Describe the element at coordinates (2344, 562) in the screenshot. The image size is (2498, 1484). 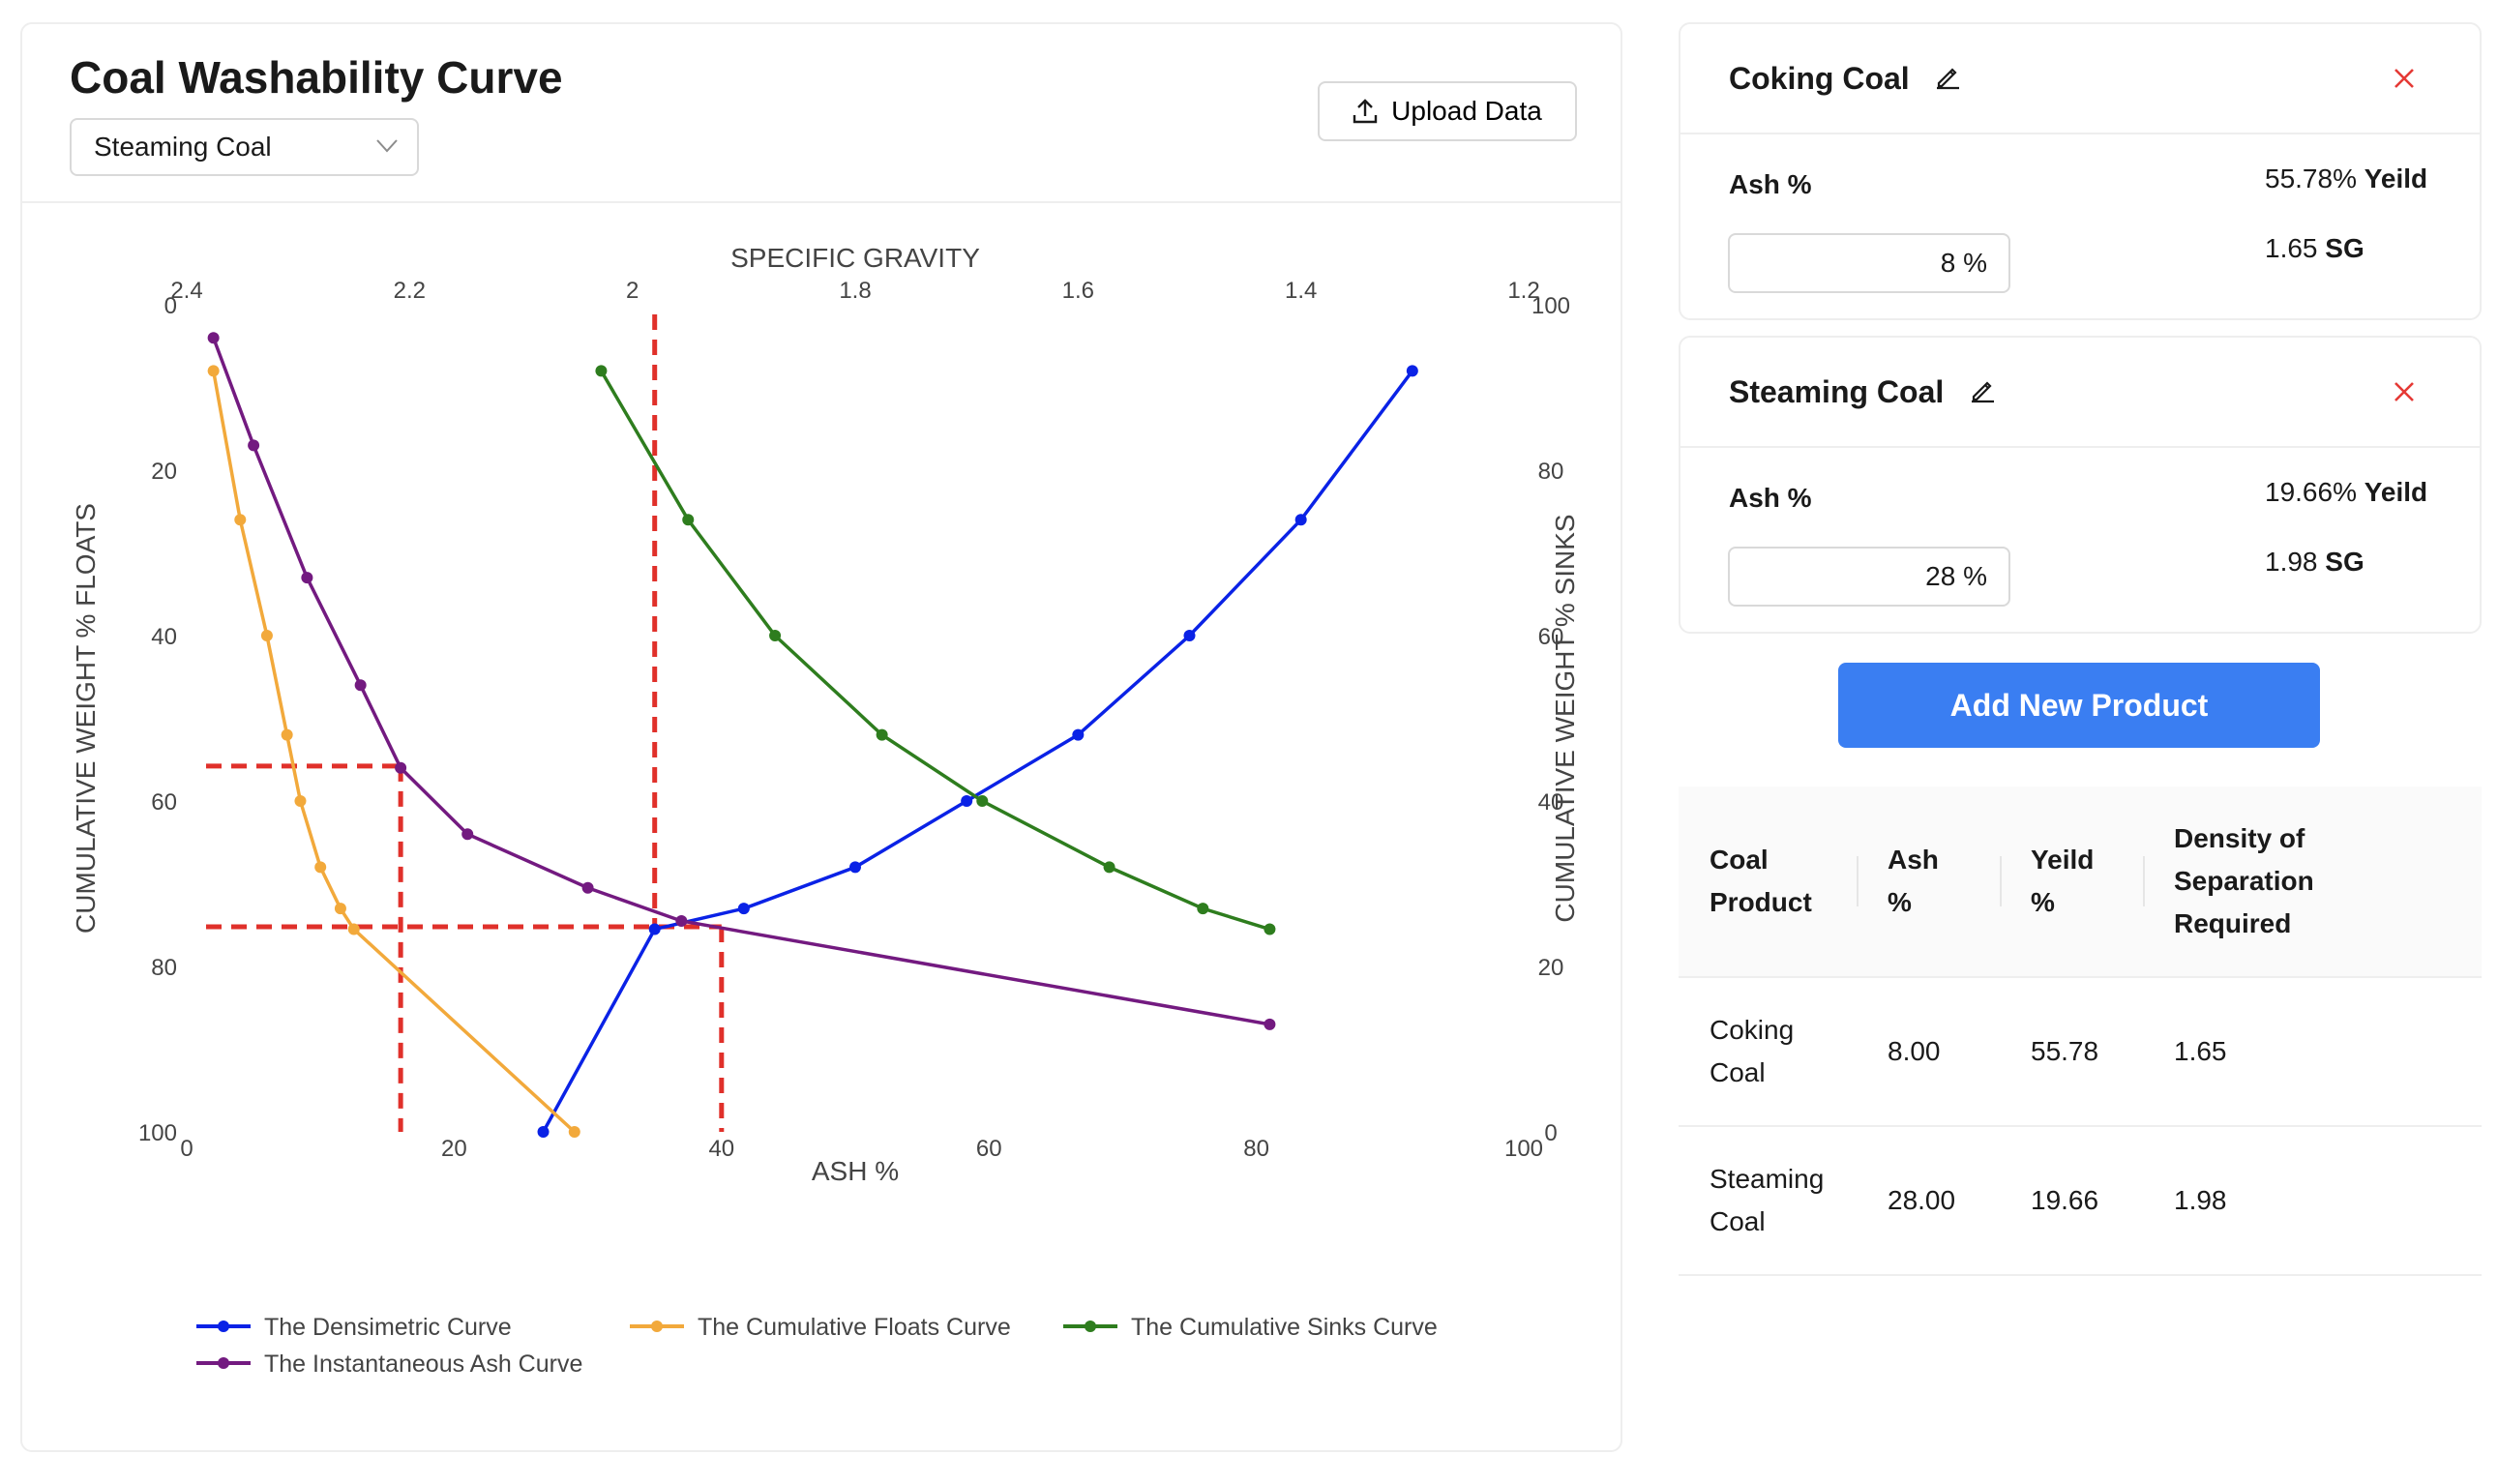
I see `sg-label: SG` at that location.